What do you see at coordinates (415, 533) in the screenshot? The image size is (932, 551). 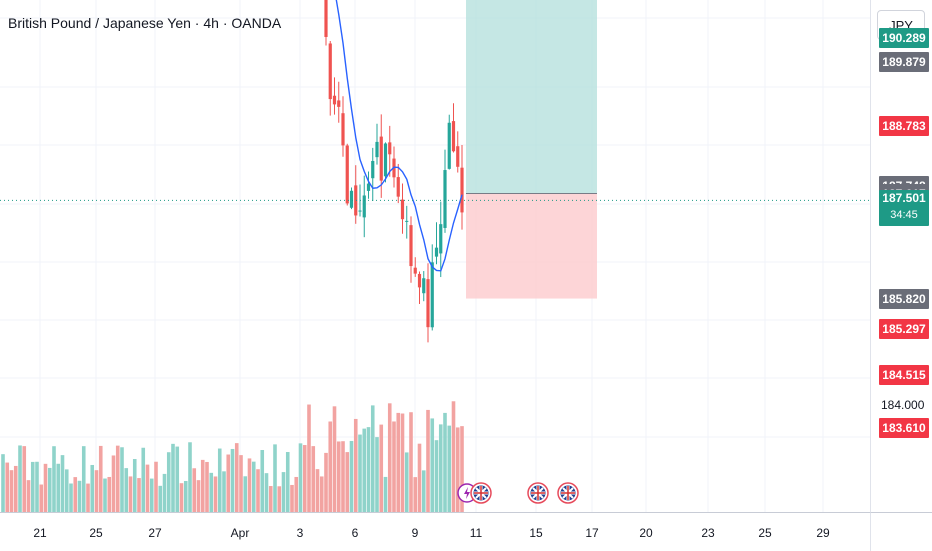 I see `time-label: 9` at bounding box center [415, 533].